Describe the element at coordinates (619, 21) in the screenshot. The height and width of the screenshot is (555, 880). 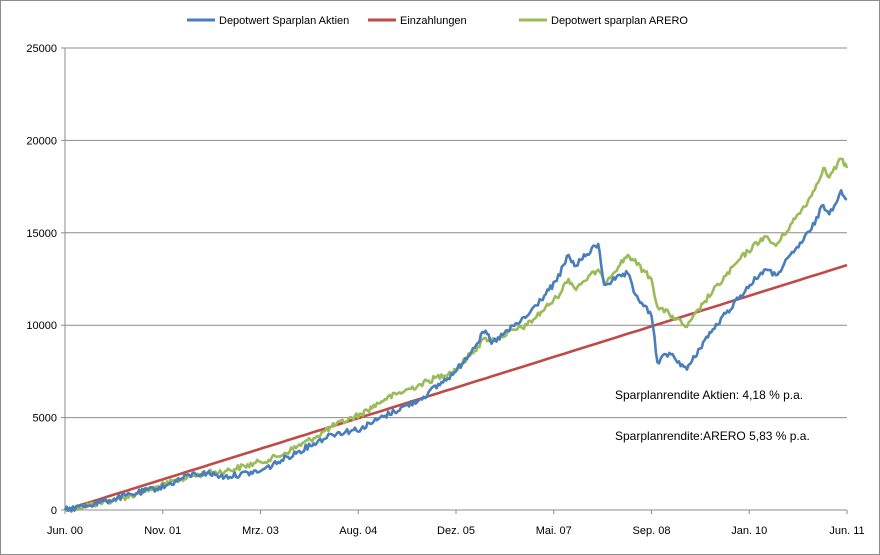
I see `legend-label: Depotwert sparplan ARERO` at that location.